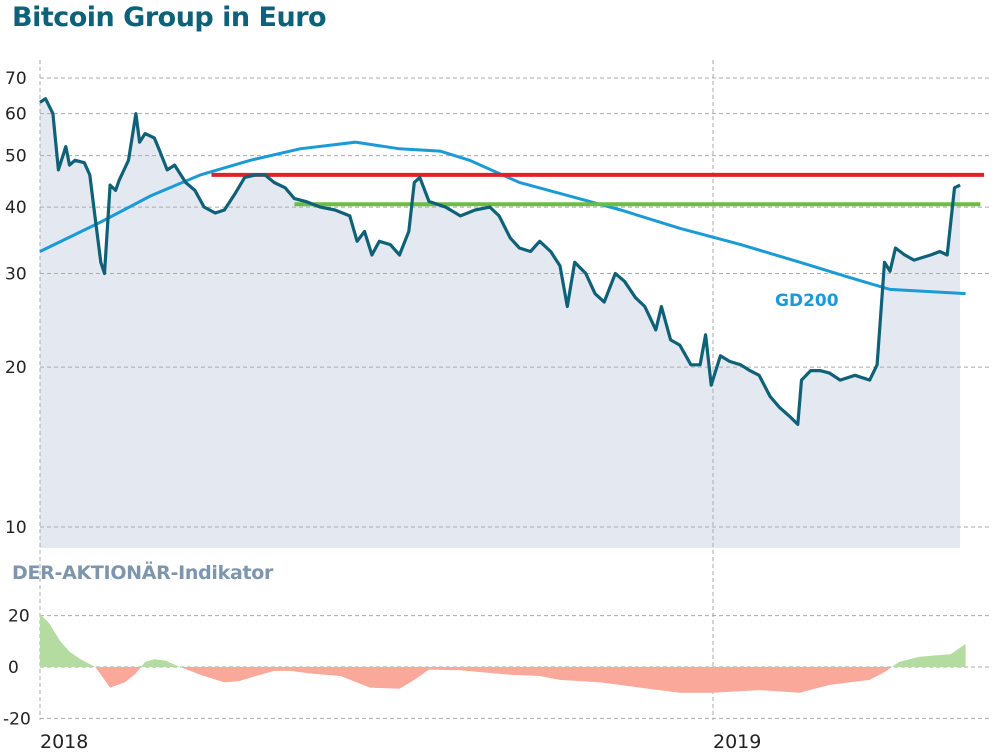  Describe the element at coordinates (16, 115) in the screenshot. I see `price-y-tick-label: 60` at that location.